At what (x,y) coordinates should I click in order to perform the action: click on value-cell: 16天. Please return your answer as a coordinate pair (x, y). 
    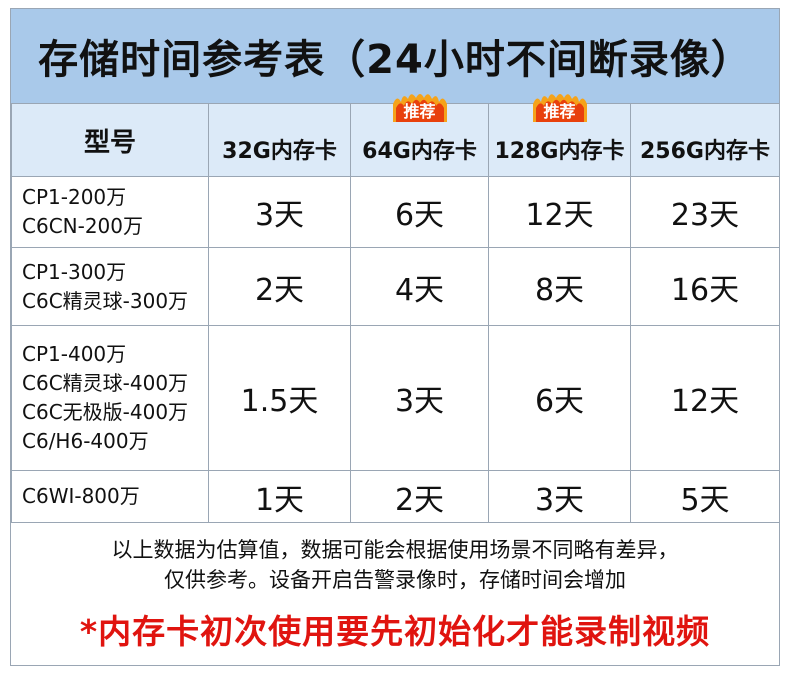
    Looking at the image, I should click on (705, 286).